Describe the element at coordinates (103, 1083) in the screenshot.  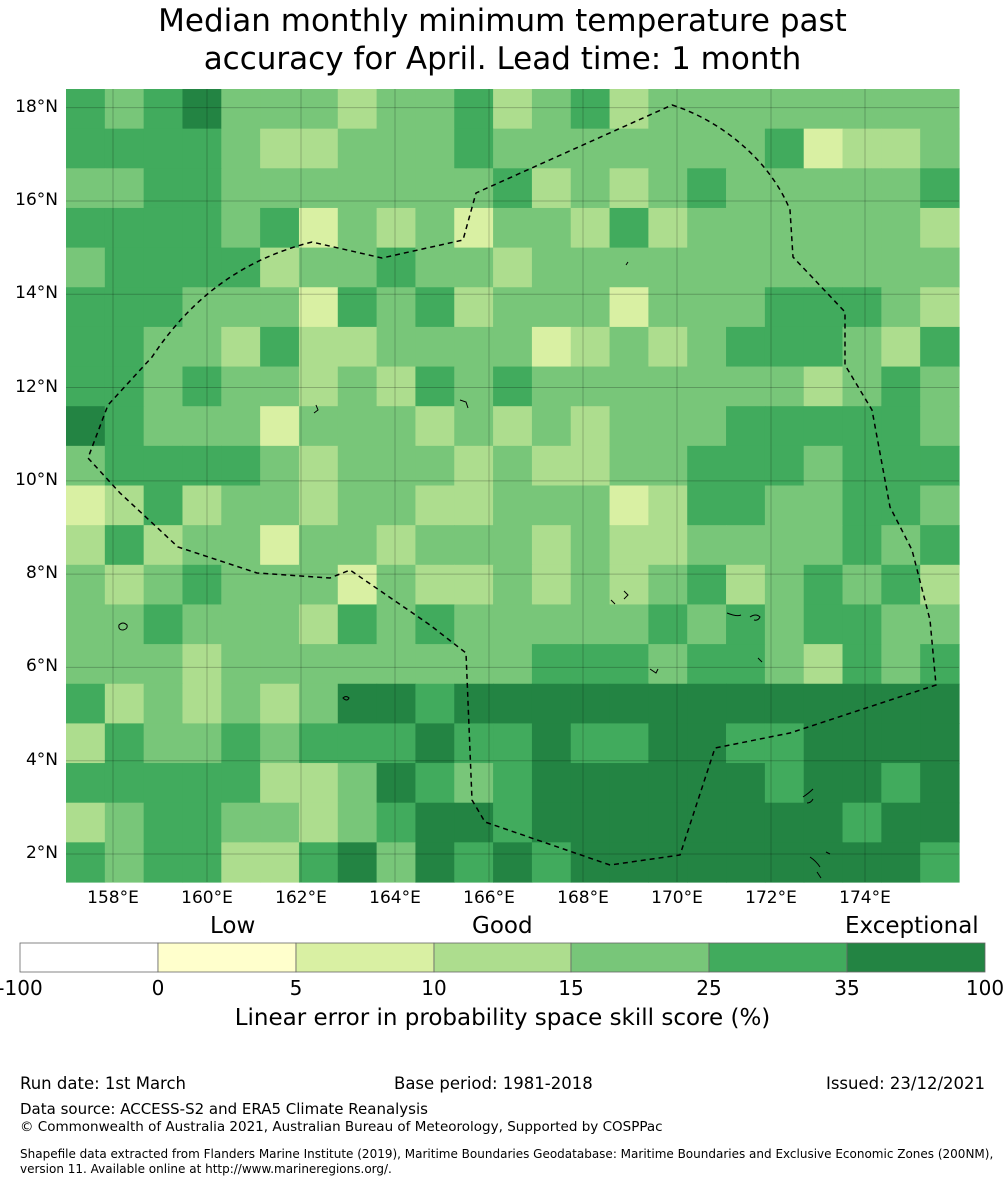
I see `run-date: Run date: 1st March` at that location.